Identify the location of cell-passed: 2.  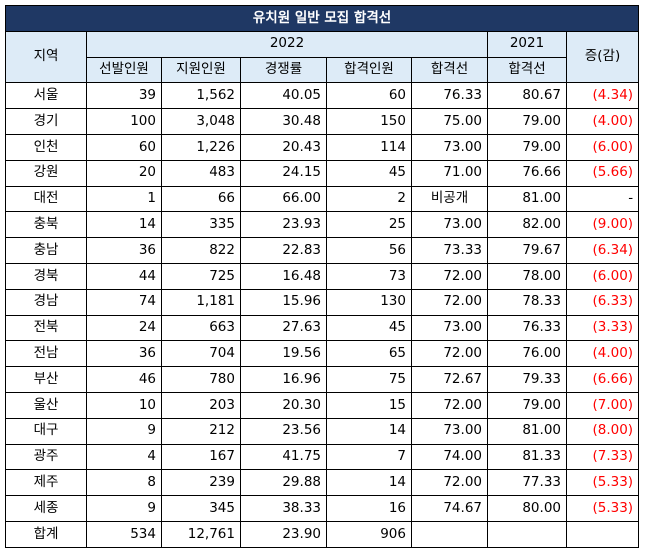
(369, 199).